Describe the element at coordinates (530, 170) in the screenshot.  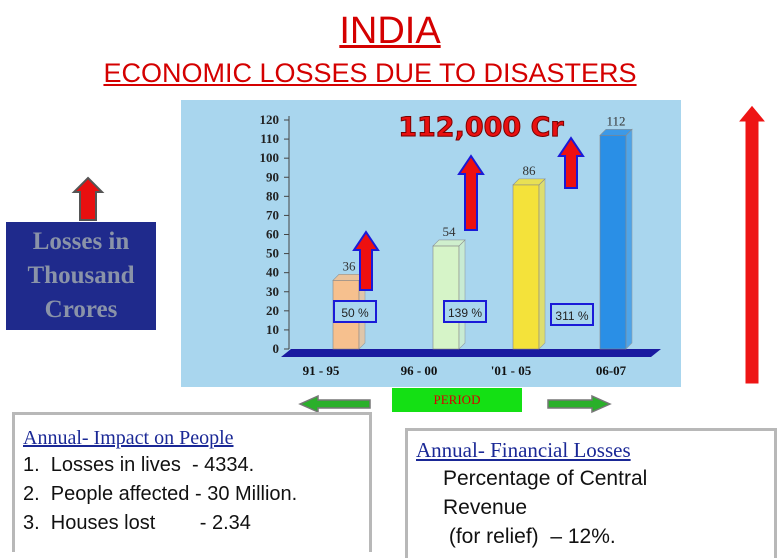
I see `bar-value-label: 86` at that location.